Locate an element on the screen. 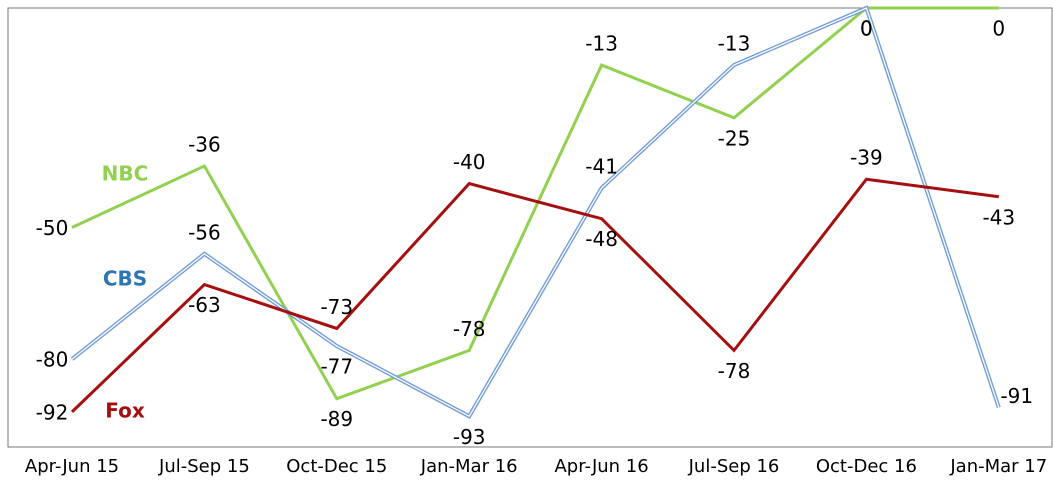 Image resolution: width=1053 pixels, height=483 pixels. x-tick-label: Jul-Sep 15 is located at coordinates (204, 466).